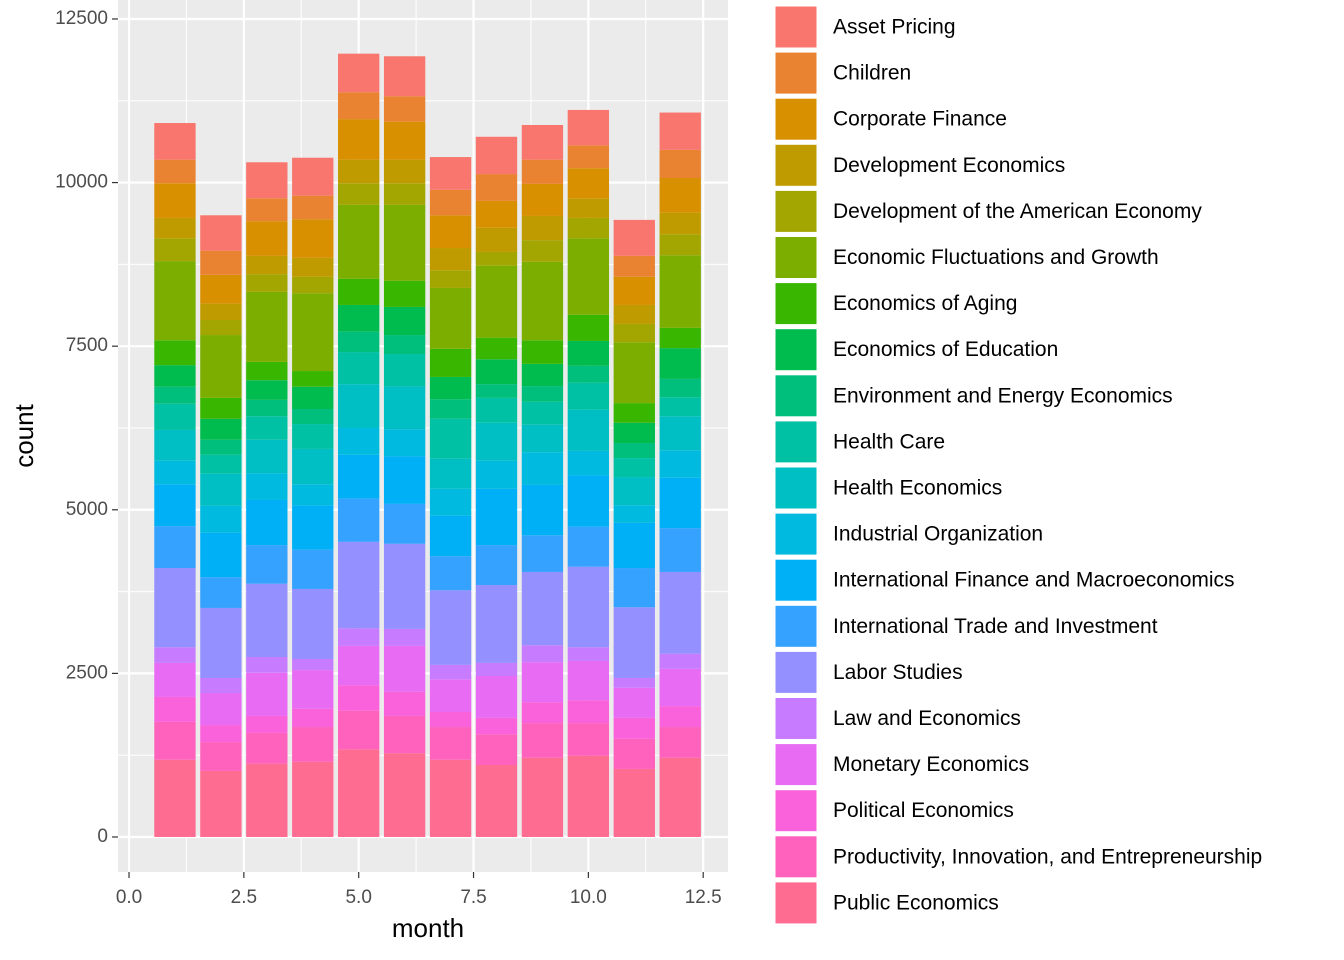  What do you see at coordinates (102, 836) in the screenshot?
I see `y-tick-label: 0` at bounding box center [102, 836].